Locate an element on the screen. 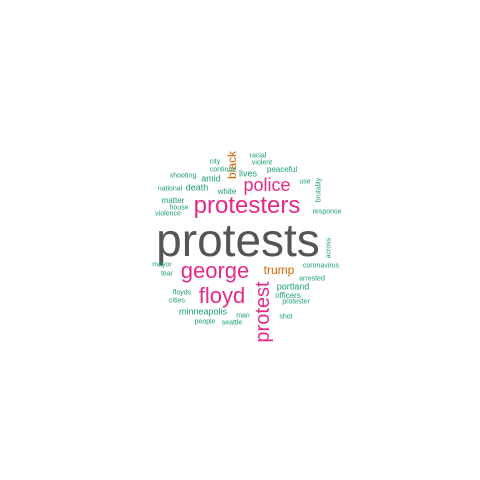  word-protests: protests is located at coordinates (238, 240).